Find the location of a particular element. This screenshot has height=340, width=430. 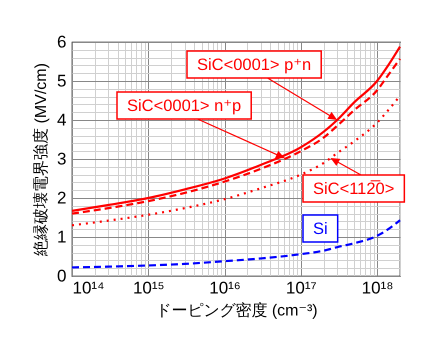

x-tick-label: 10¹⁴ is located at coordinates (88, 288).